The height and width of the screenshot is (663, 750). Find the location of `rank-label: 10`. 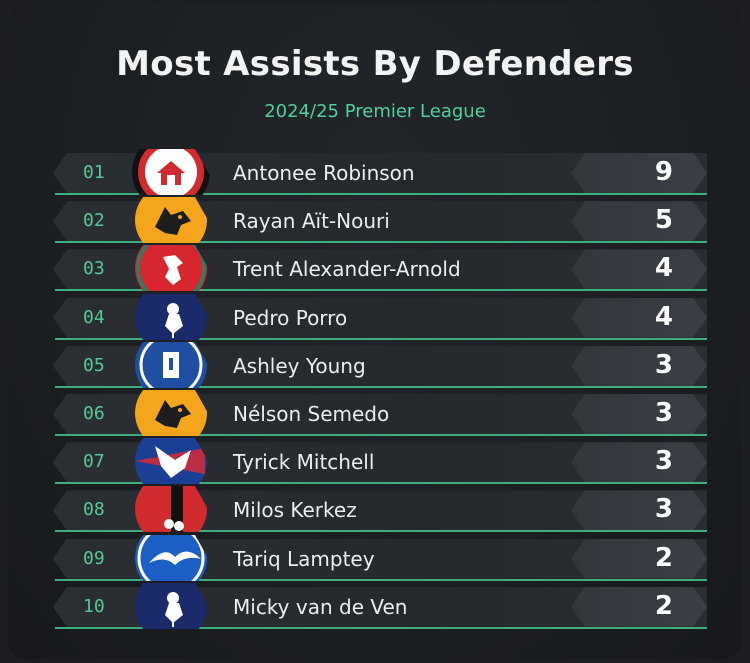

rank-label: 10 is located at coordinates (94, 606).